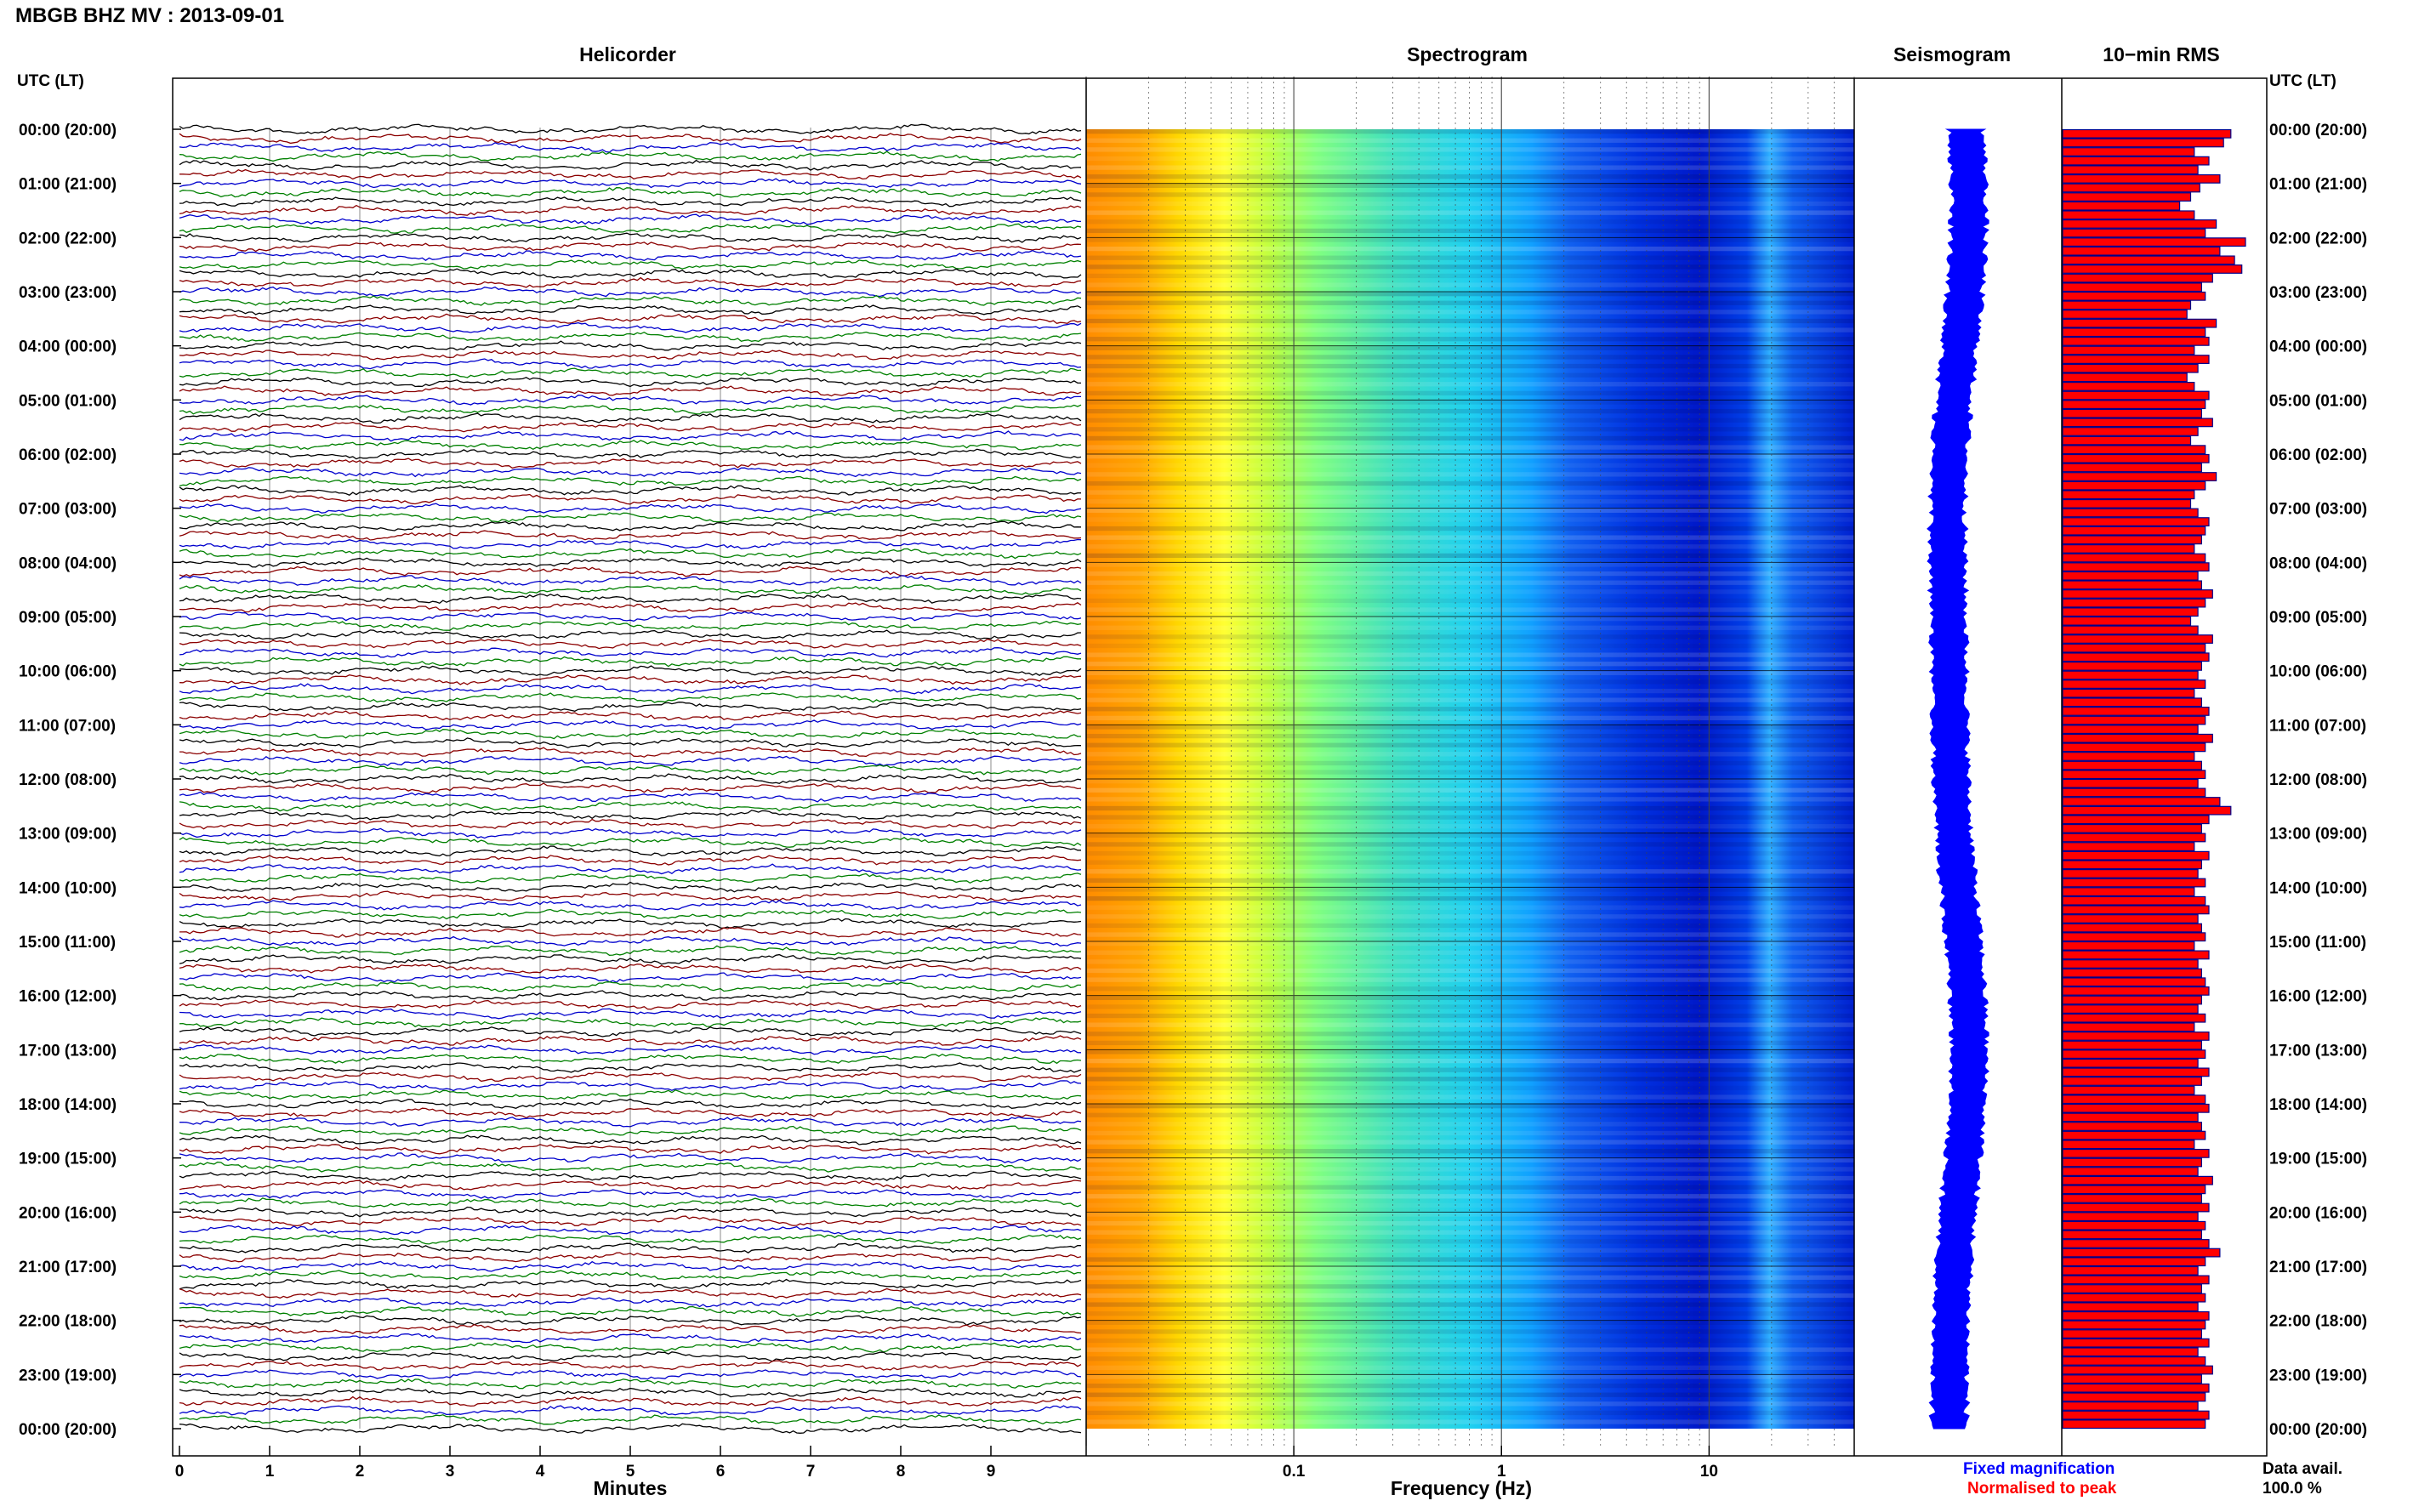 Image resolution: width=2419 pixels, height=1512 pixels. Describe the element at coordinates (2318, 1322) in the screenshot. I see `time-tick-label-right: 22:00 (18:00)` at that location.